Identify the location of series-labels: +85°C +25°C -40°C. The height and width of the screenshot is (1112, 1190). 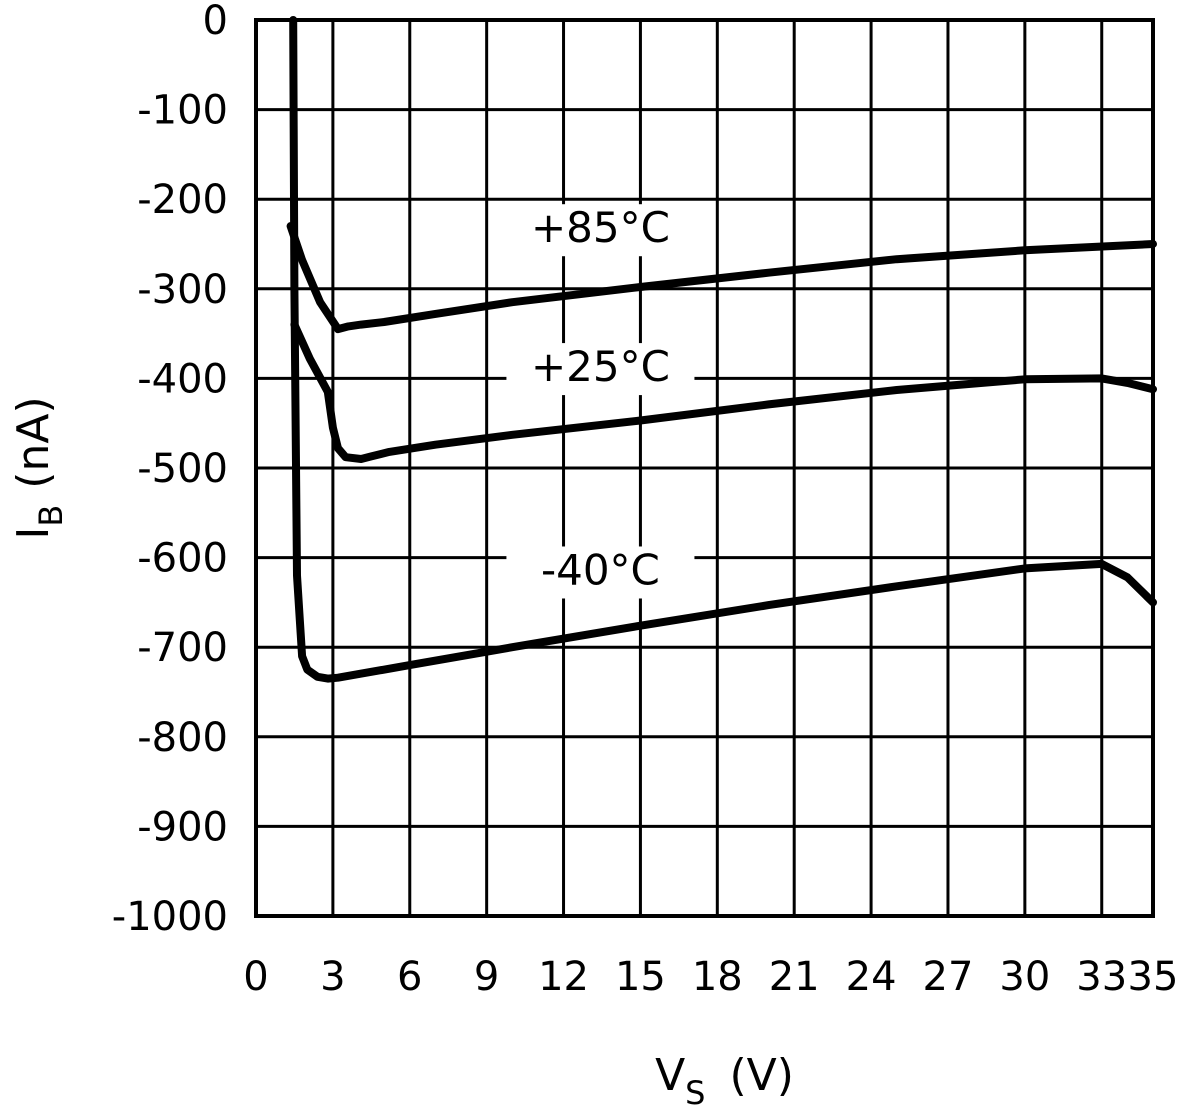
(600, 401).